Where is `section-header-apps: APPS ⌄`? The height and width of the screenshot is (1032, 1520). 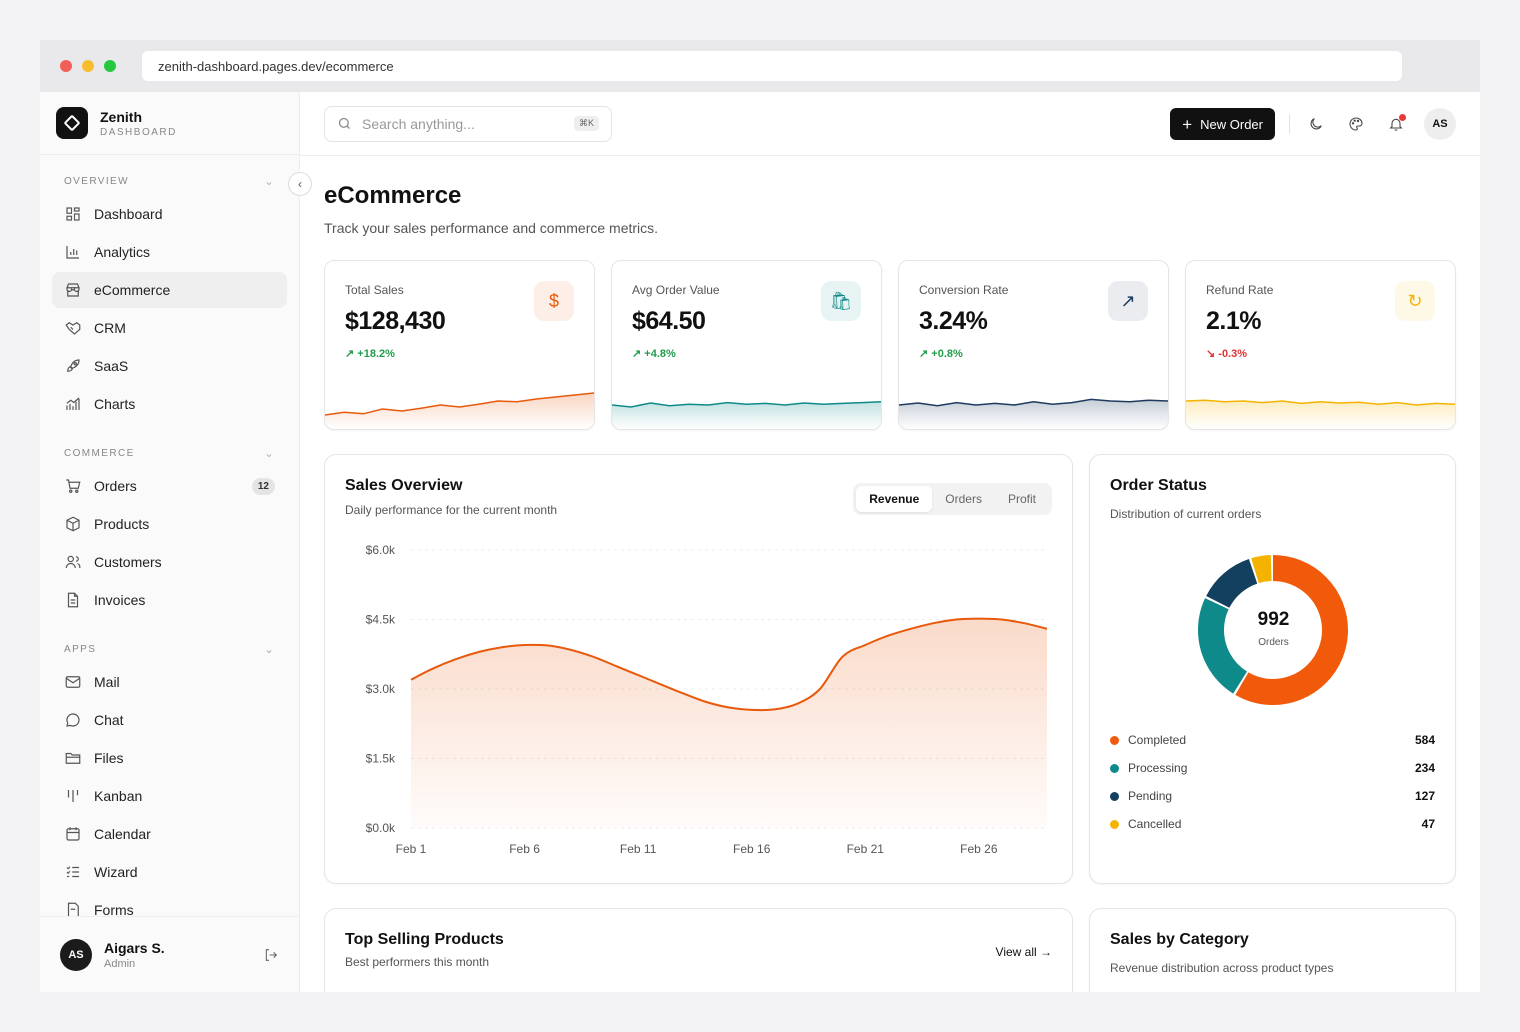 section-header-apps: APPS ⌄ is located at coordinates (169, 649).